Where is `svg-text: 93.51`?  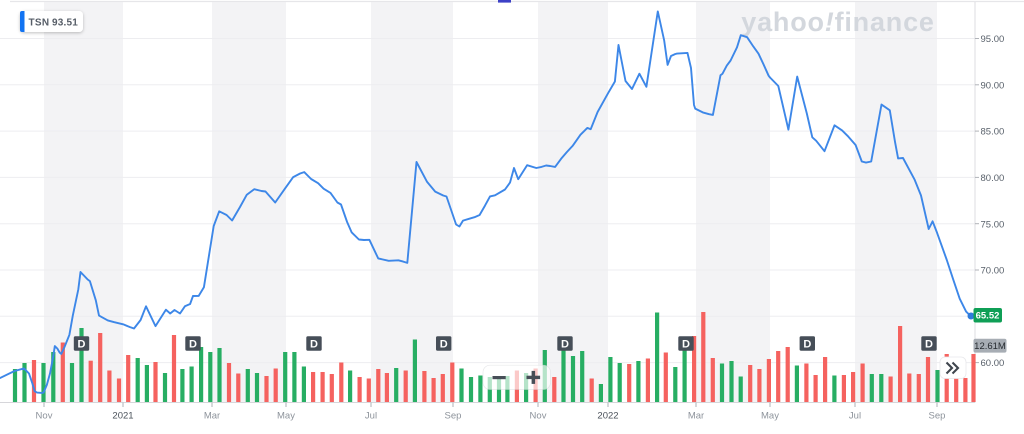
svg-text: 93.51 is located at coordinates (65, 22).